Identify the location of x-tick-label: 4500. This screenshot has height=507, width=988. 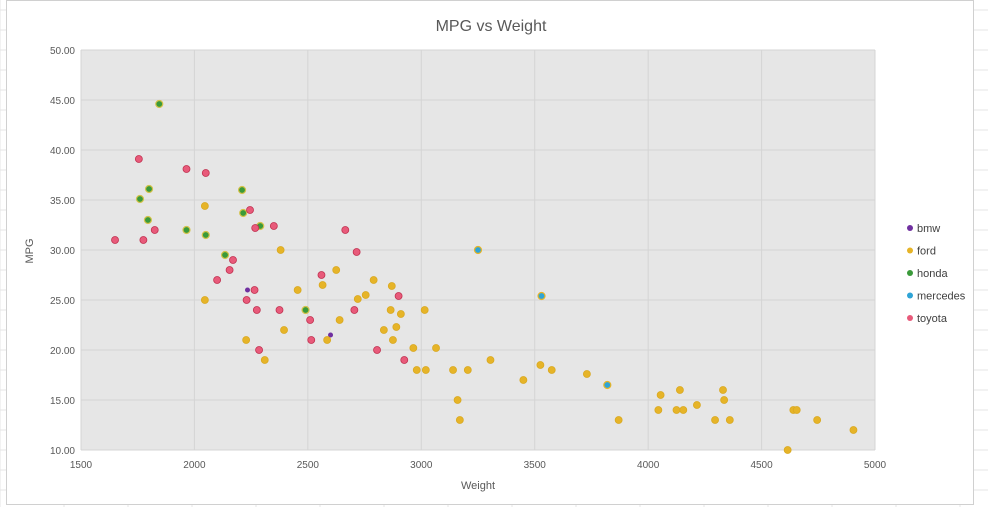
(761, 465).